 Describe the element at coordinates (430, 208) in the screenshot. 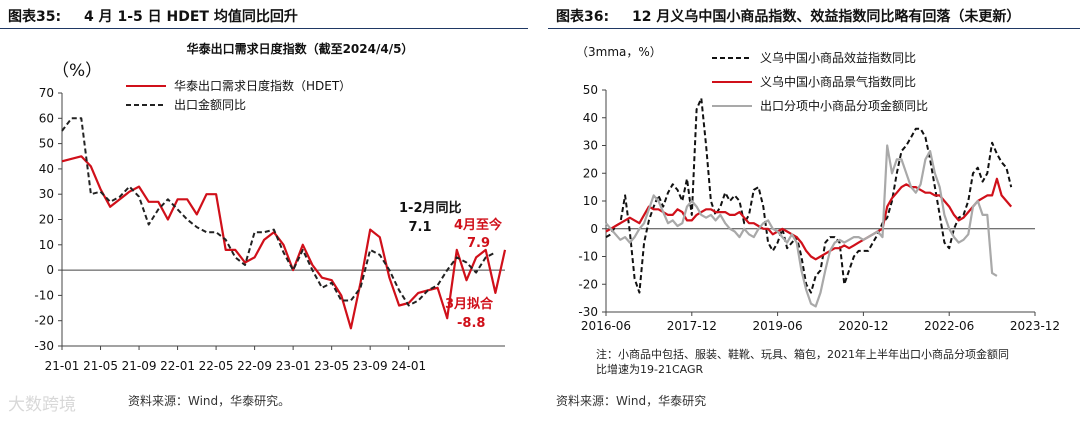

I see `annotation-label: 1-2月同比` at that location.